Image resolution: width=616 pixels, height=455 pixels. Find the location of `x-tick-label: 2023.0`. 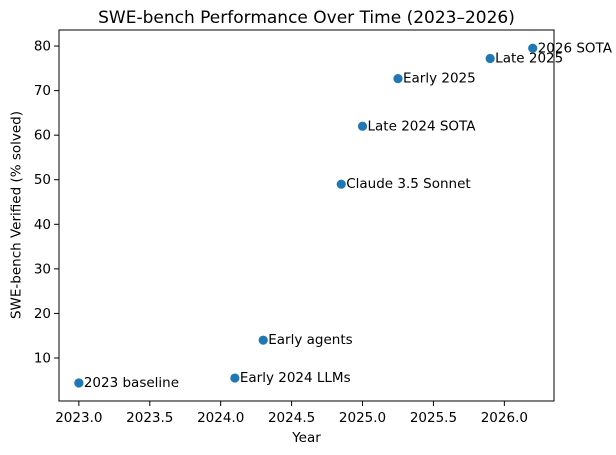

x-tick-label: 2023.0 is located at coordinates (78, 418).